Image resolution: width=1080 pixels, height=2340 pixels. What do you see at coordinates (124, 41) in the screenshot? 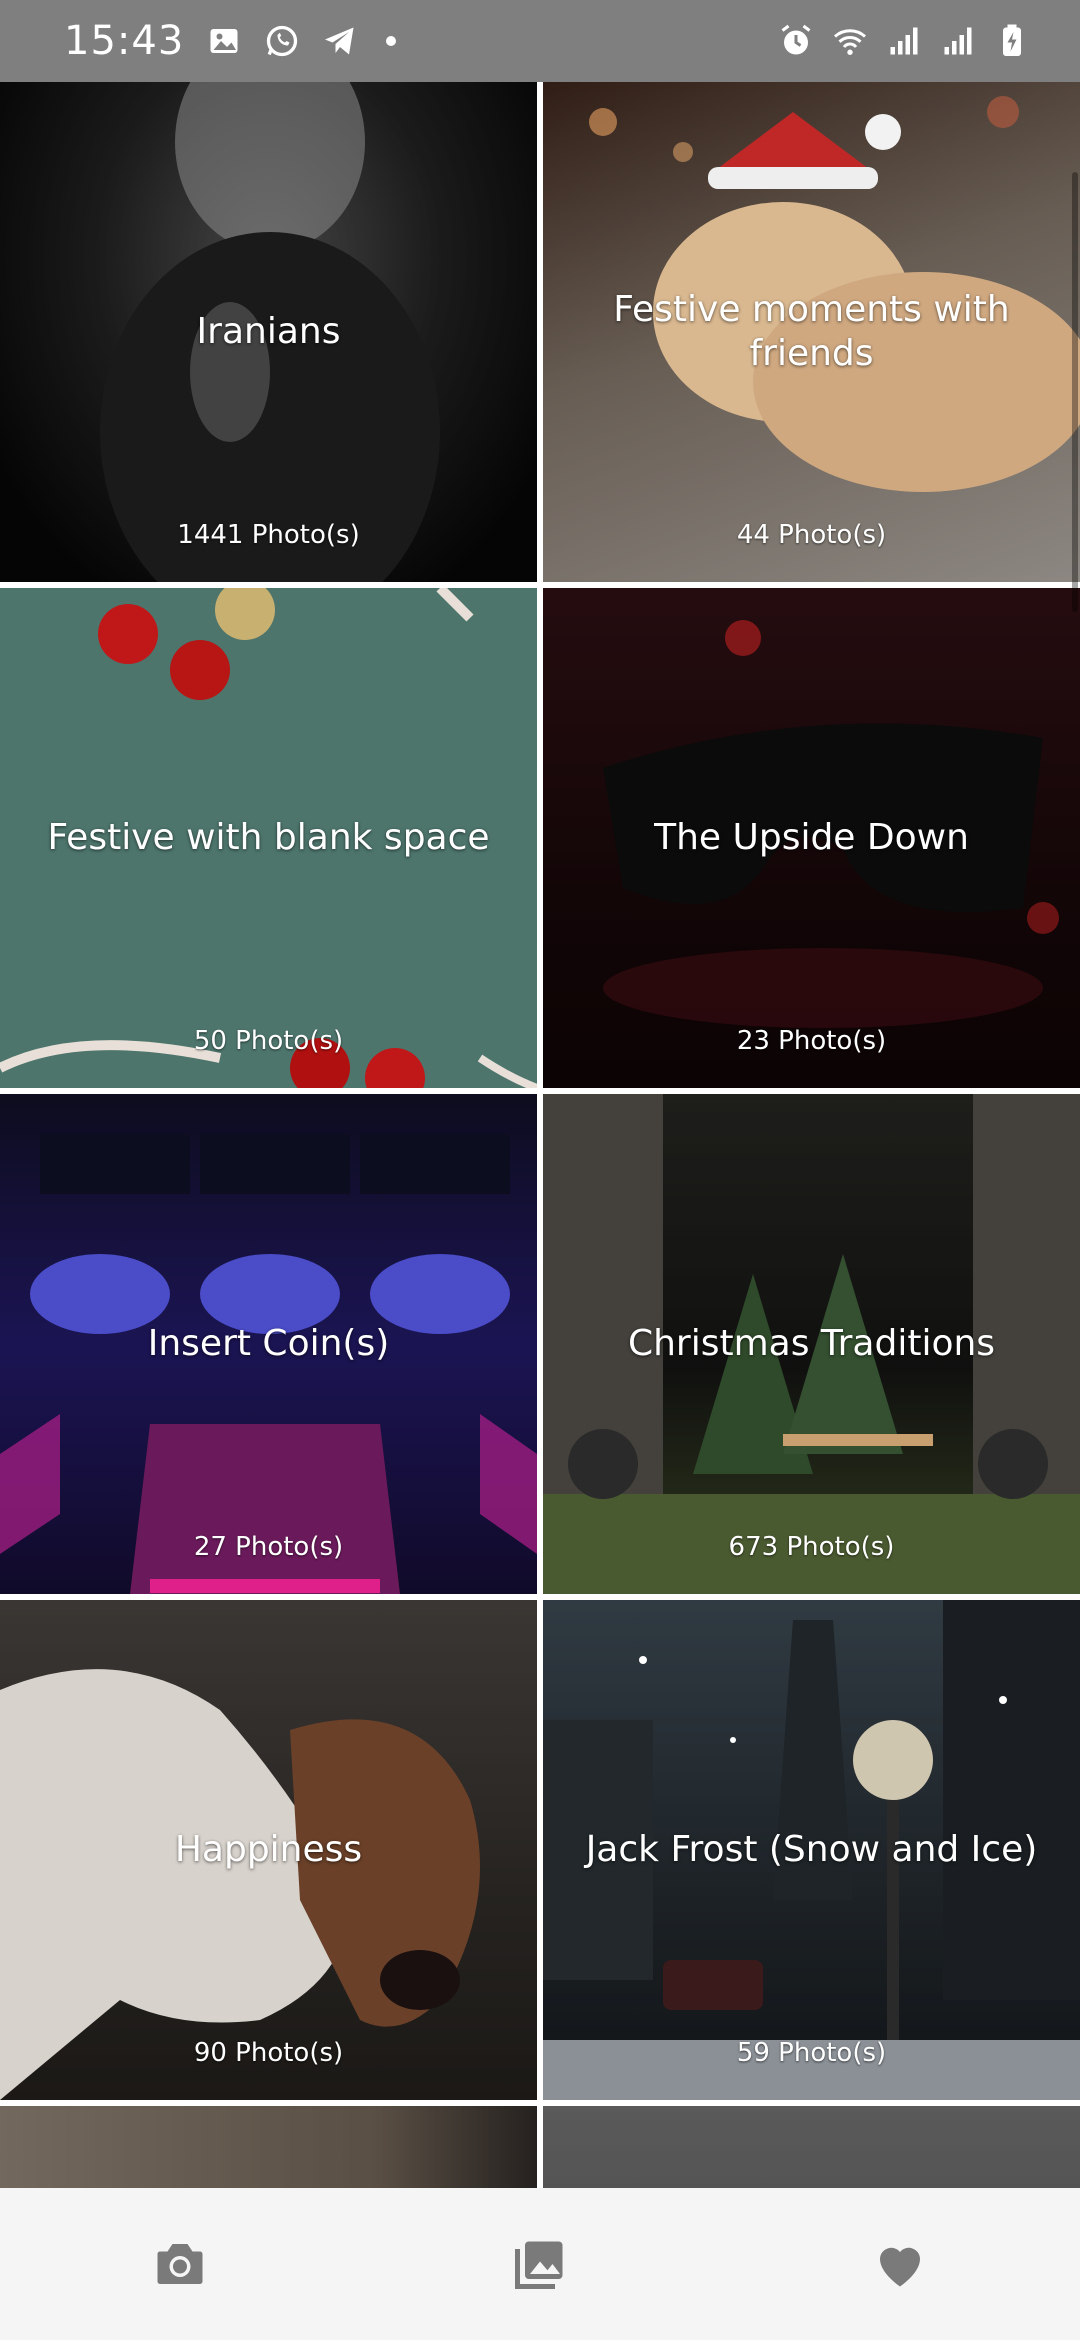
I see `status-time: 15:43` at bounding box center [124, 41].